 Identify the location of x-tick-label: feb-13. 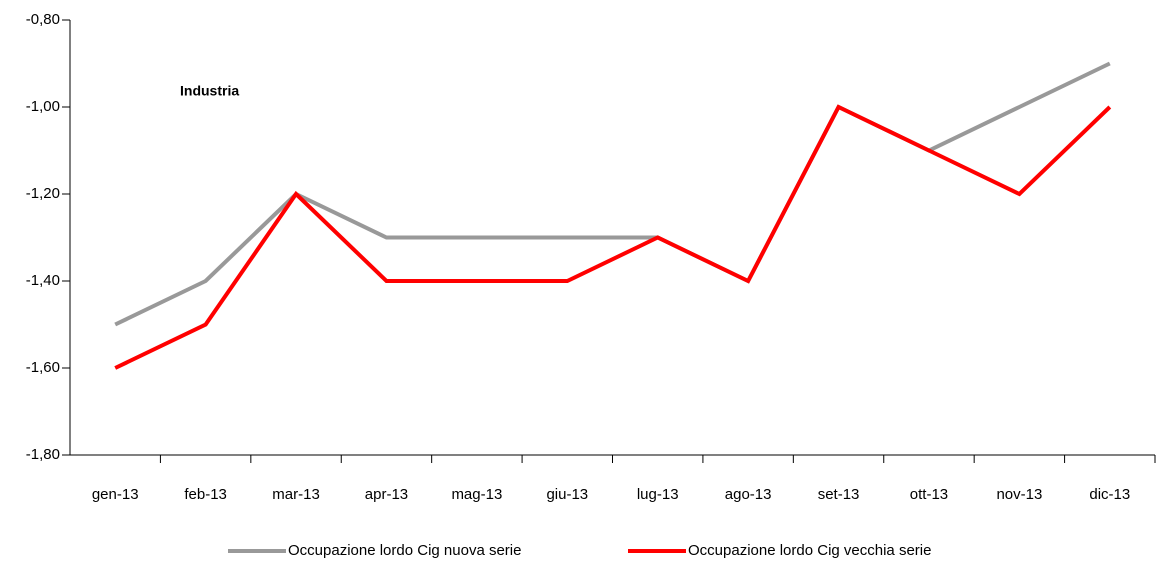
(205, 494).